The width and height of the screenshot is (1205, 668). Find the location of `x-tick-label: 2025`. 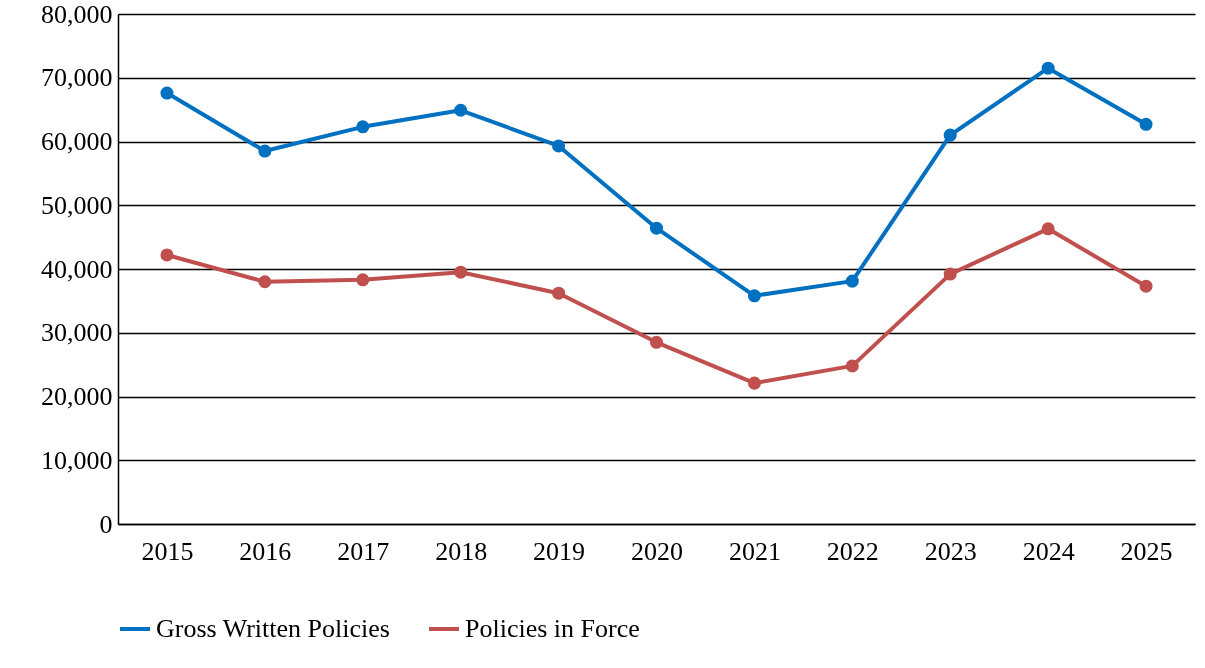

x-tick-label: 2025 is located at coordinates (1146, 551).